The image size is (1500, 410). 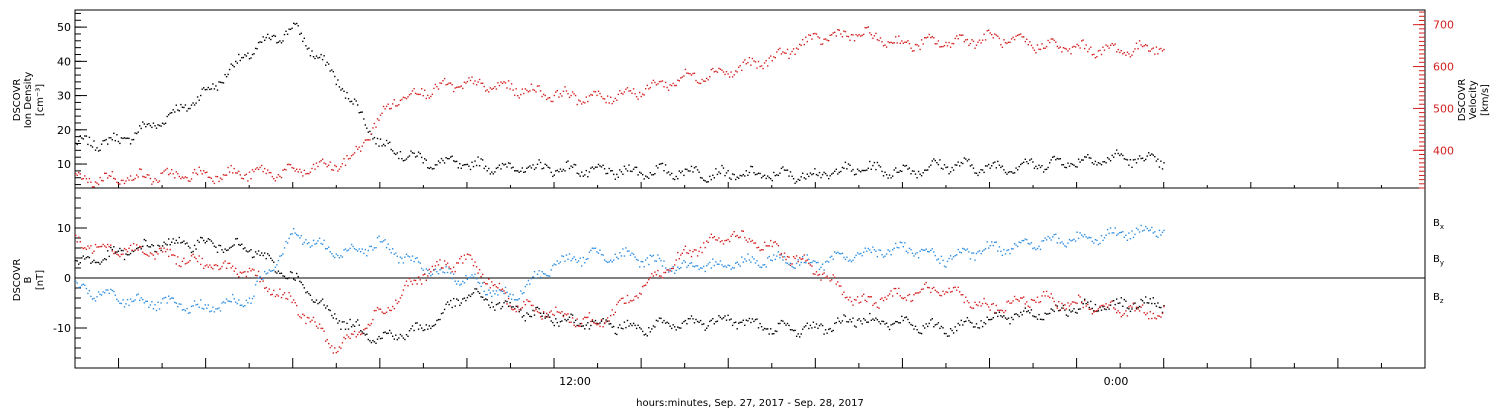 I want to click on x-tick-label-0000: 0:00, so click(x=1116, y=381).